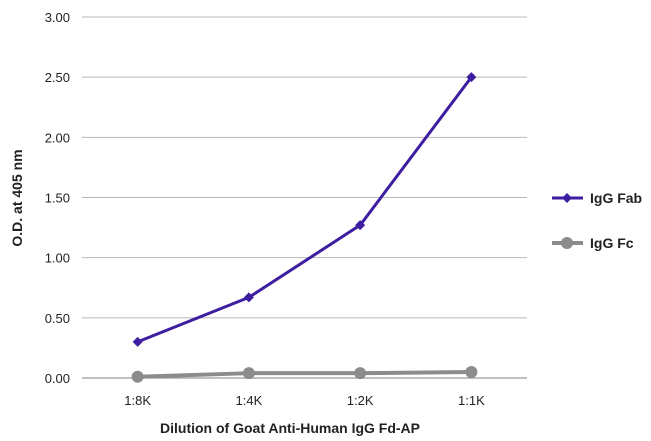 The height and width of the screenshot is (441, 651). I want to click on legend-label: IgG Fc, so click(612, 243).